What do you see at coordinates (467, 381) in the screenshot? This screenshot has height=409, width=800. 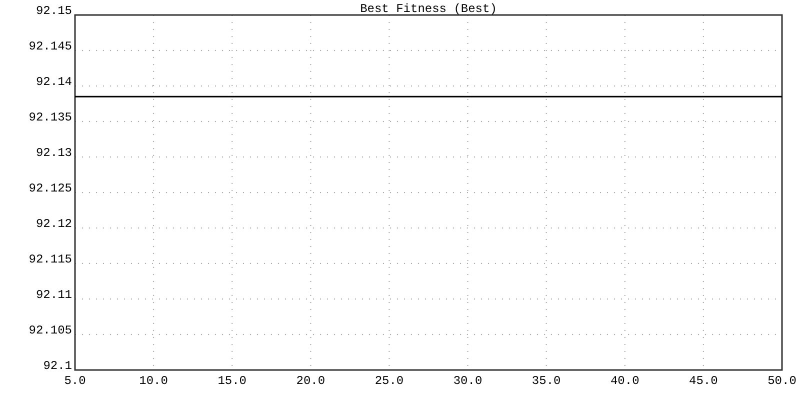 I see `x-tick-label: 30.0` at bounding box center [467, 381].